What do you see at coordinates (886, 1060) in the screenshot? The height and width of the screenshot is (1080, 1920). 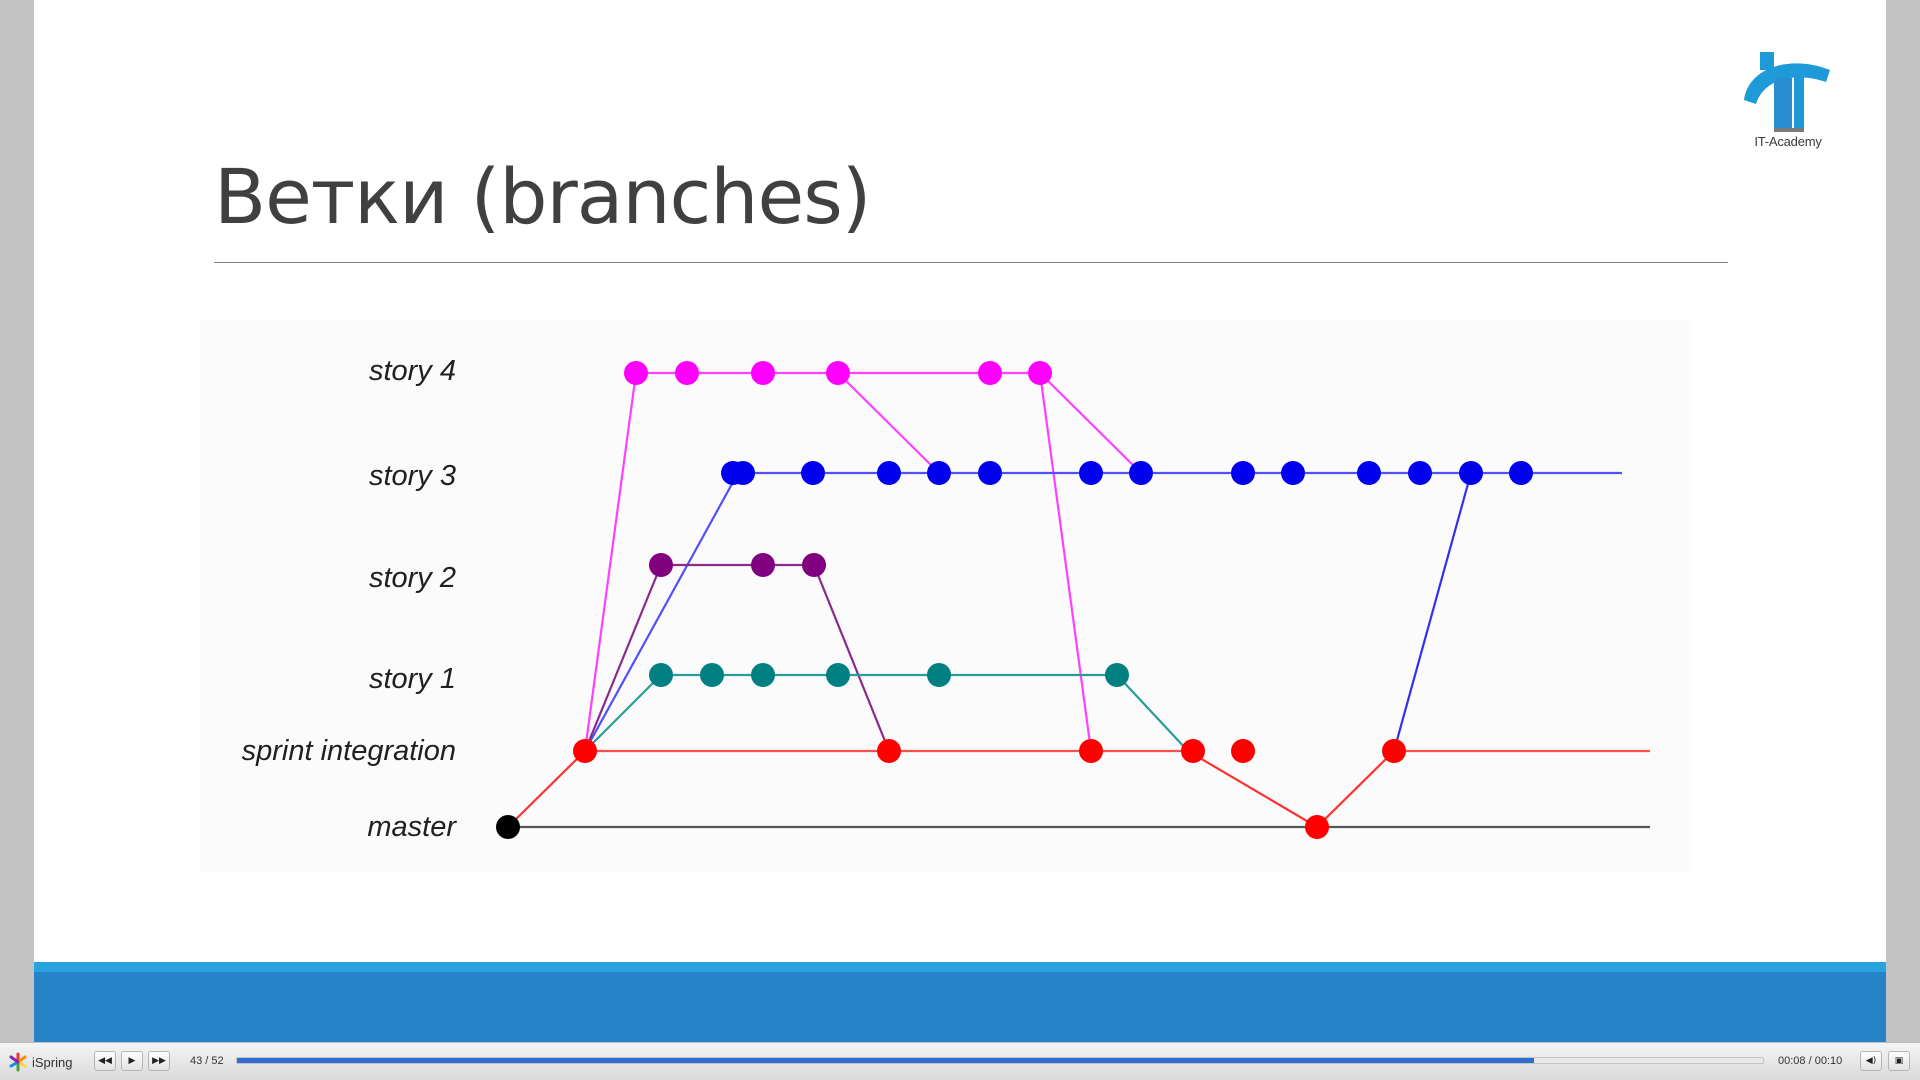 I see `progress-fill` at bounding box center [886, 1060].